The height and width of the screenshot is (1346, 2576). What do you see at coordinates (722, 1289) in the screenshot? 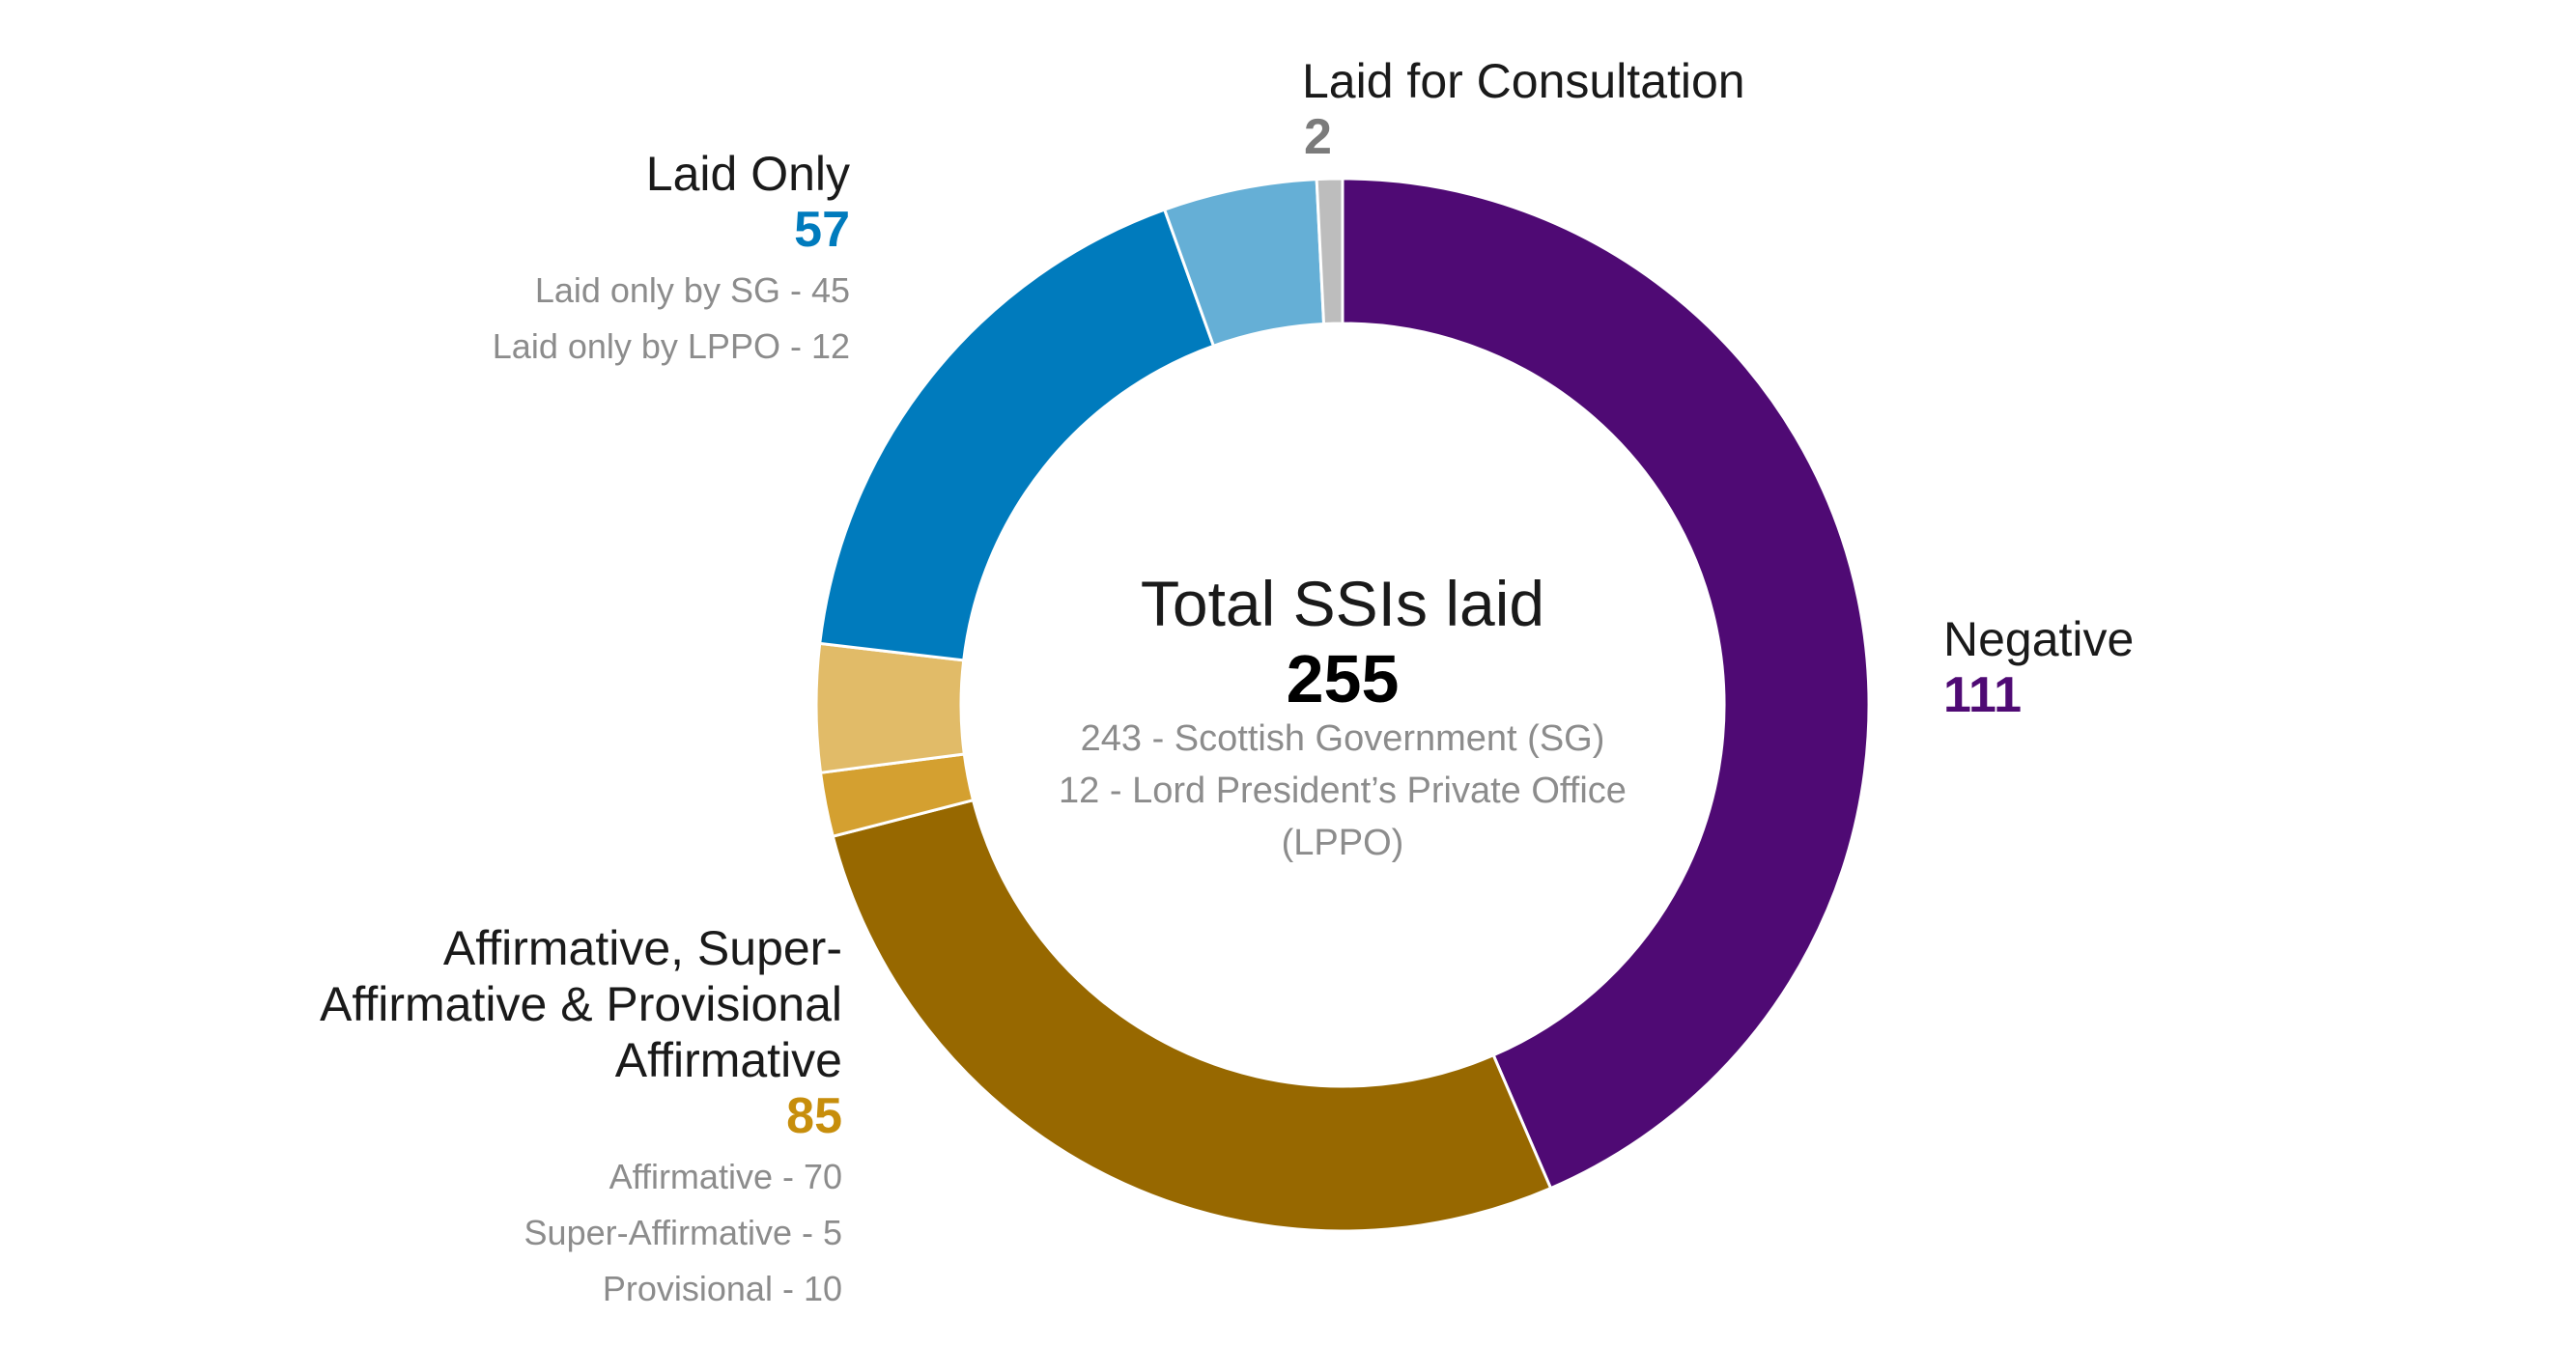
I see `affirmative-breakdown-provisional: Provisional - 10` at bounding box center [722, 1289].